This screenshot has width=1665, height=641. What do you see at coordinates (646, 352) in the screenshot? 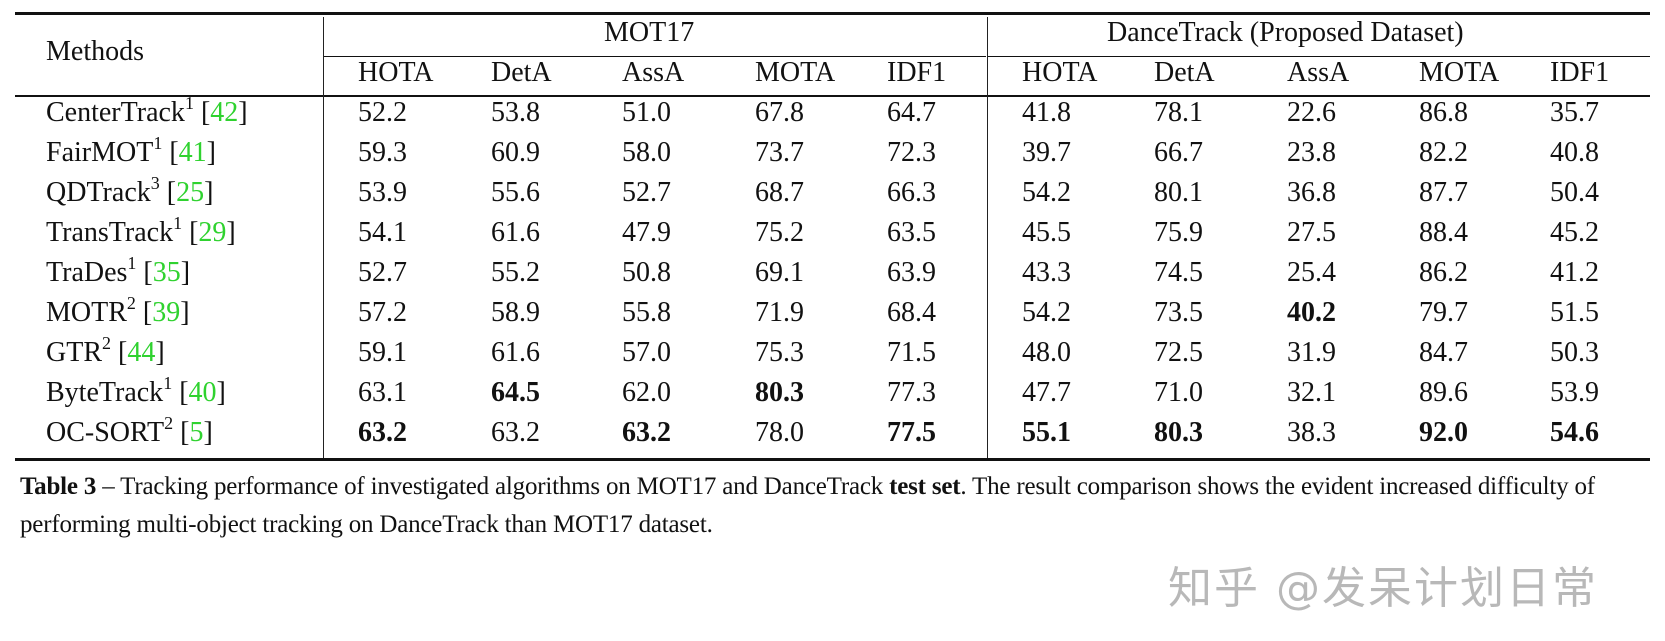
I see `table-cell: 57.0` at bounding box center [646, 352].